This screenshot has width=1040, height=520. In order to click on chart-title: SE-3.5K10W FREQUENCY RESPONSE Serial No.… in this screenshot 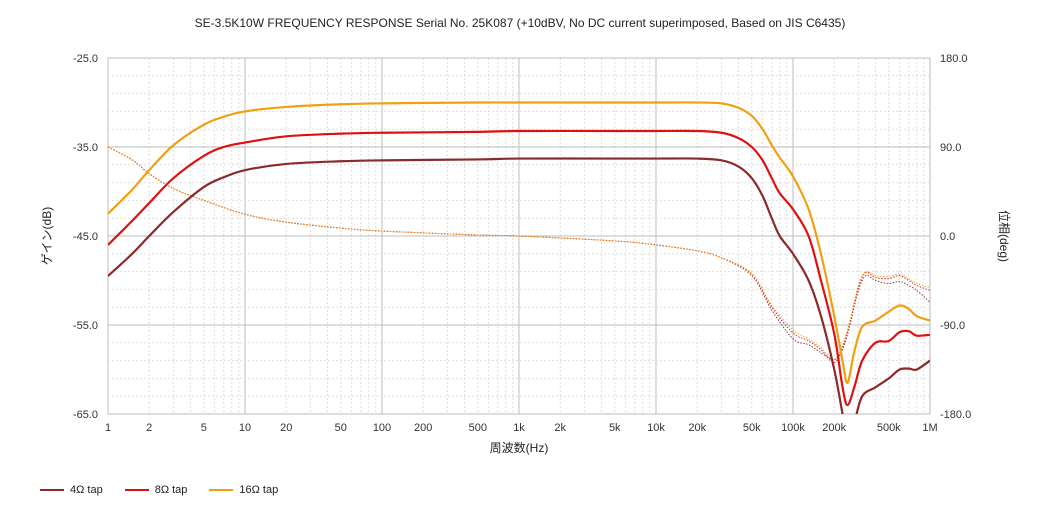, I will do `click(520, 23)`.